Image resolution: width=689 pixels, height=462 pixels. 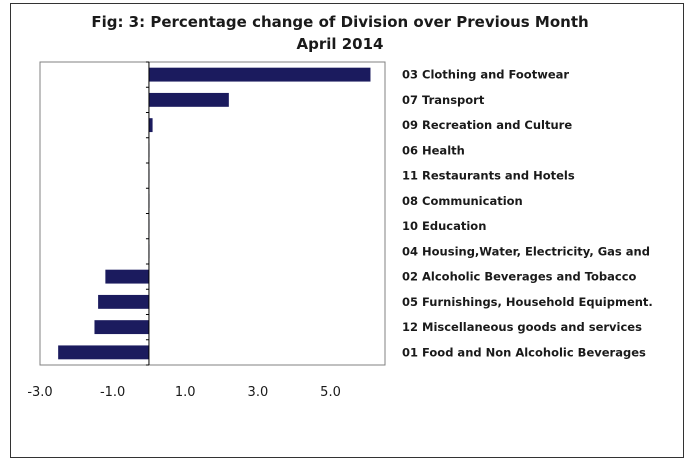 What do you see at coordinates (39, 392) in the screenshot?
I see `x-tick-label: -3.0` at bounding box center [39, 392].